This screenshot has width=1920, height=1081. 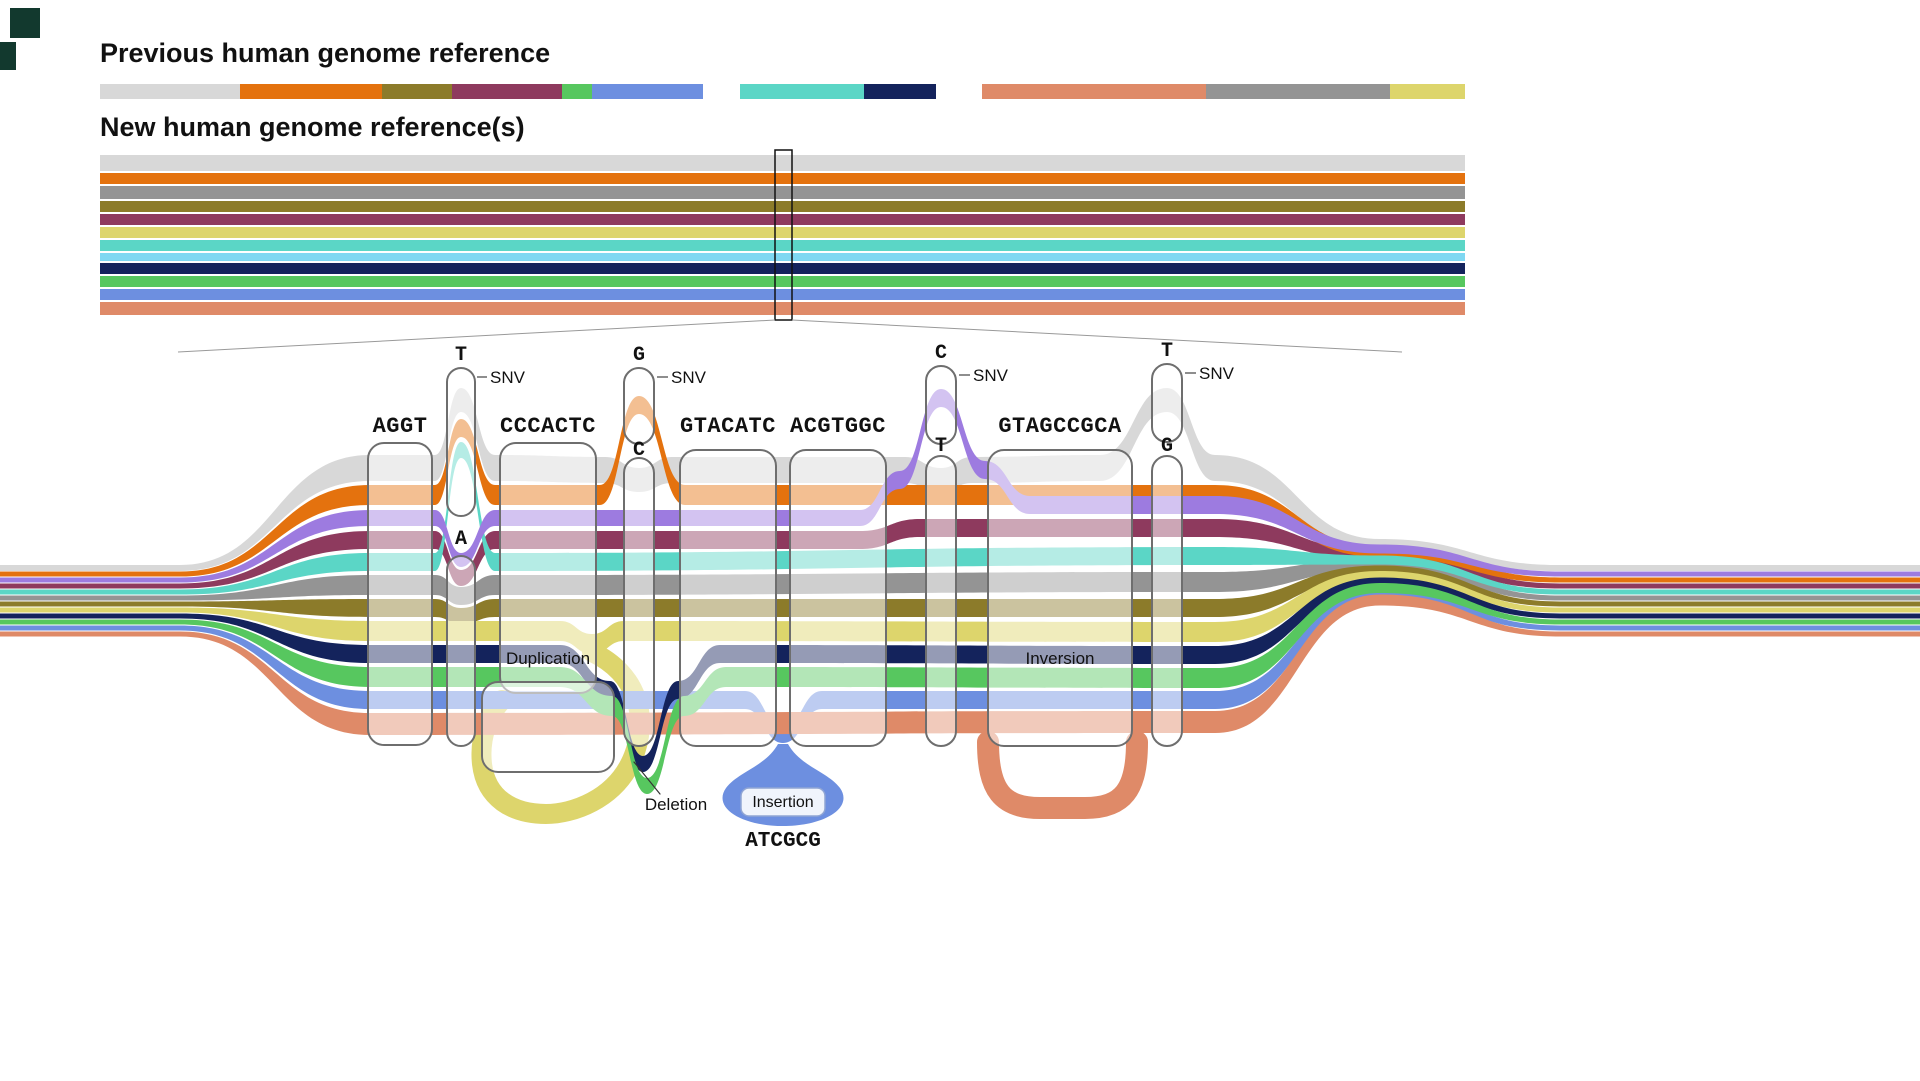 I want to click on ribbon-royal, so click(x=960, y=666).